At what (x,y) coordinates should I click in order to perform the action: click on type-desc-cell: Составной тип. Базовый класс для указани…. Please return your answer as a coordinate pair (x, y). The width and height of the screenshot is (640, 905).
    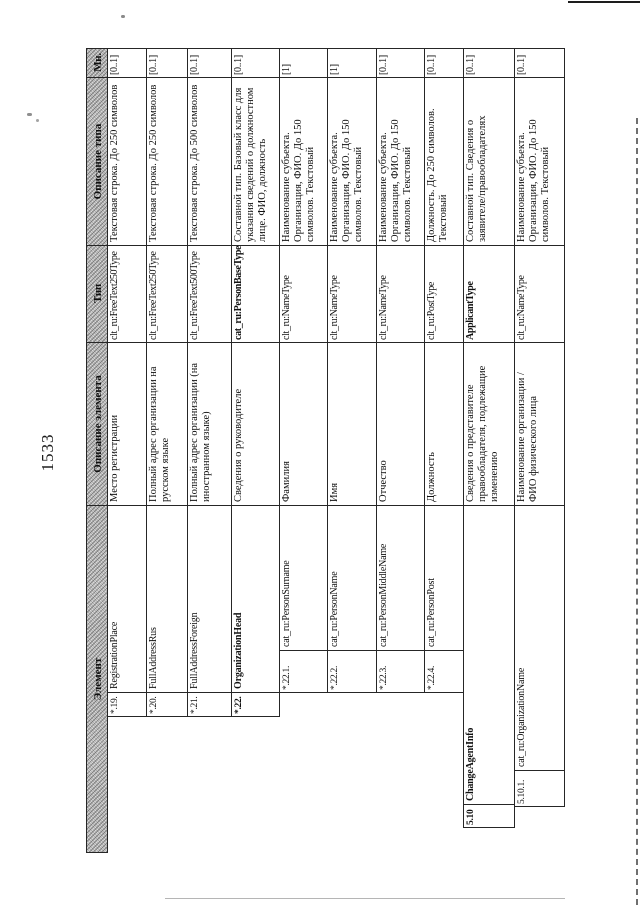
    Looking at the image, I should click on (256, 161).